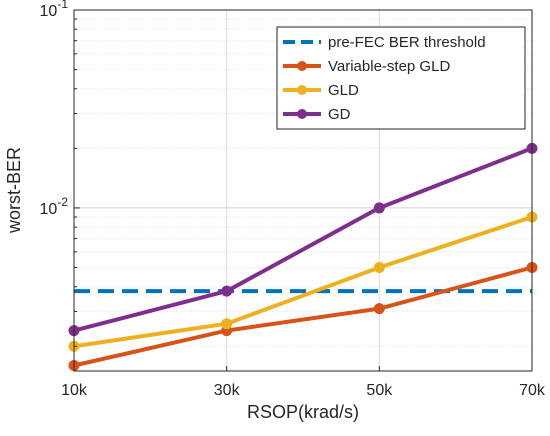 The image size is (550, 436). Describe the element at coordinates (389, 66) in the screenshot. I see `legend-label-variable-step-gld: Variable-step GLD` at that location.